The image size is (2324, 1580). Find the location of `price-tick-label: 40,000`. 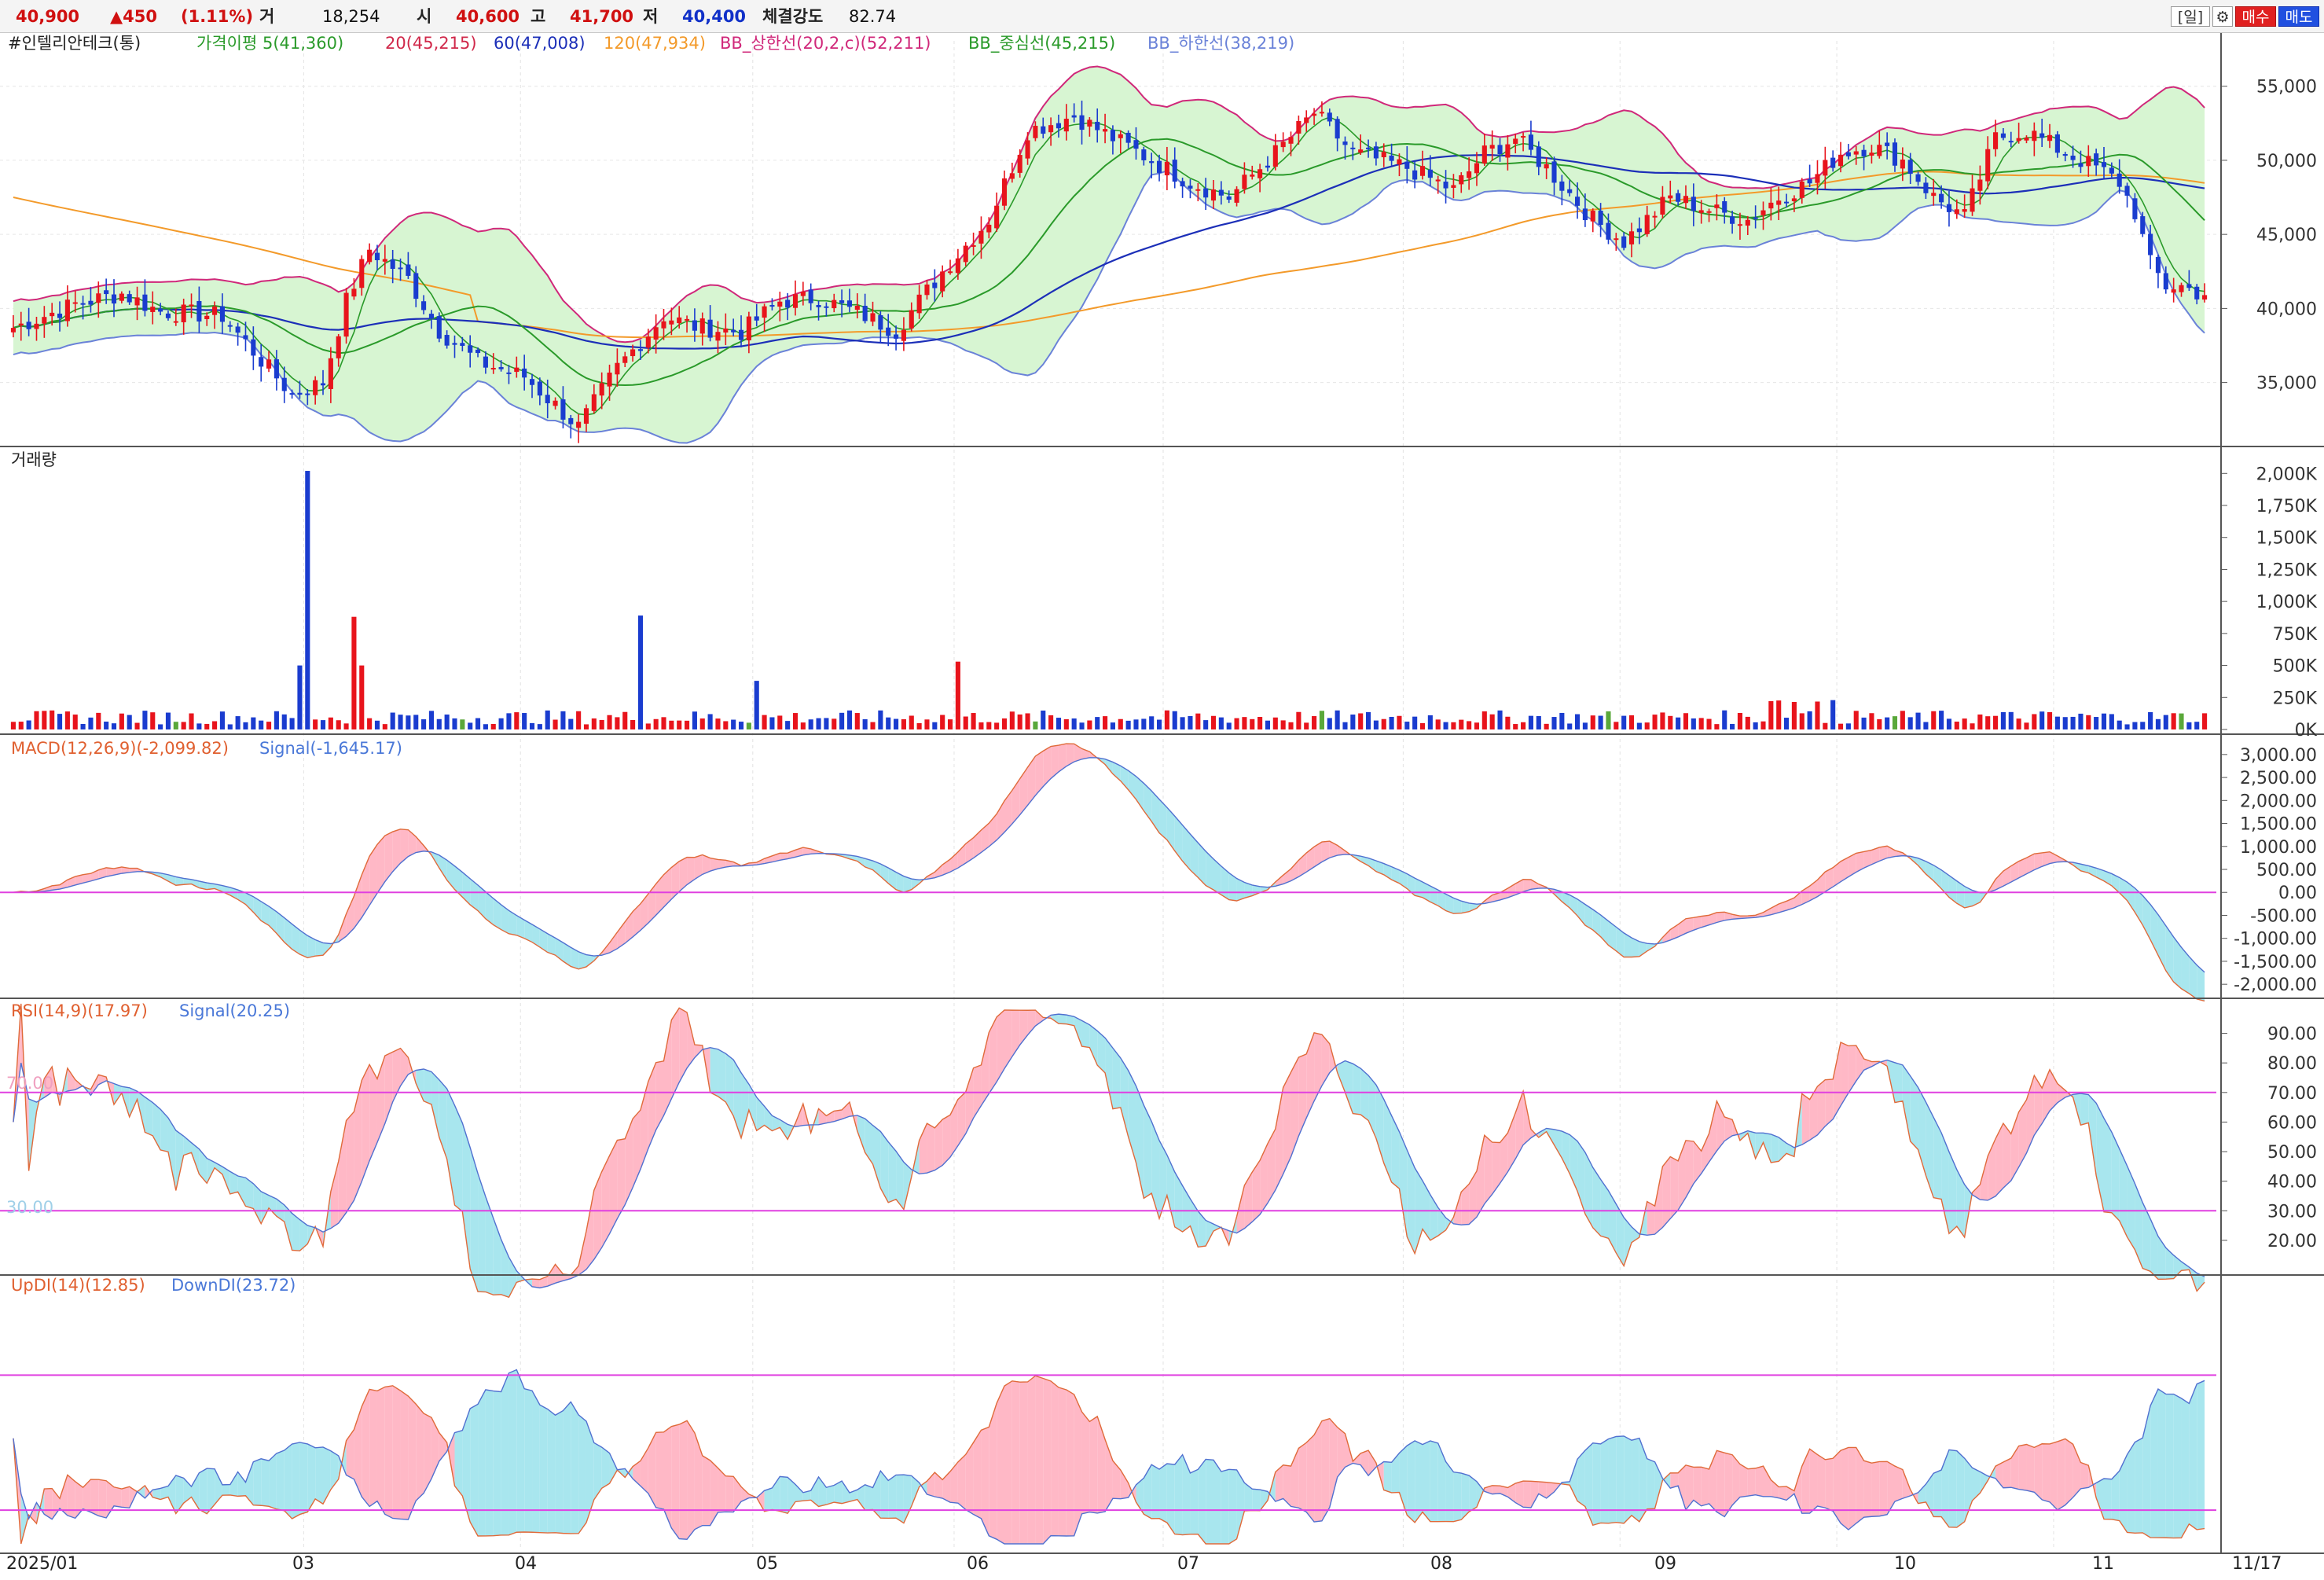

price-tick-label: 40,000 is located at coordinates (2286, 309).